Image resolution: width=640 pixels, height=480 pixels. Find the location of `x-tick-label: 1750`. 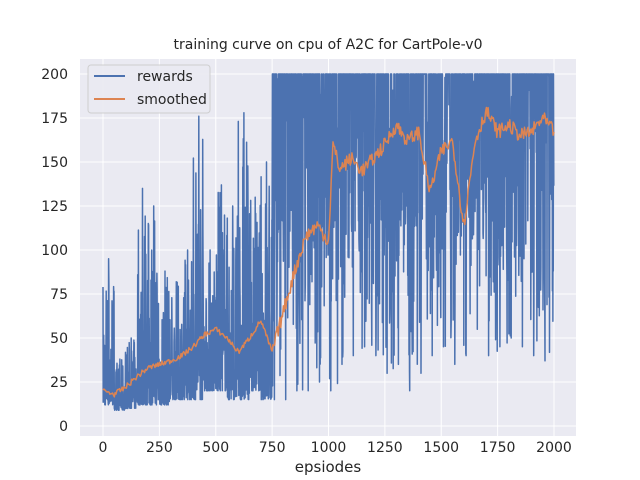

x-tick-label: 1750 is located at coordinates (498, 448).